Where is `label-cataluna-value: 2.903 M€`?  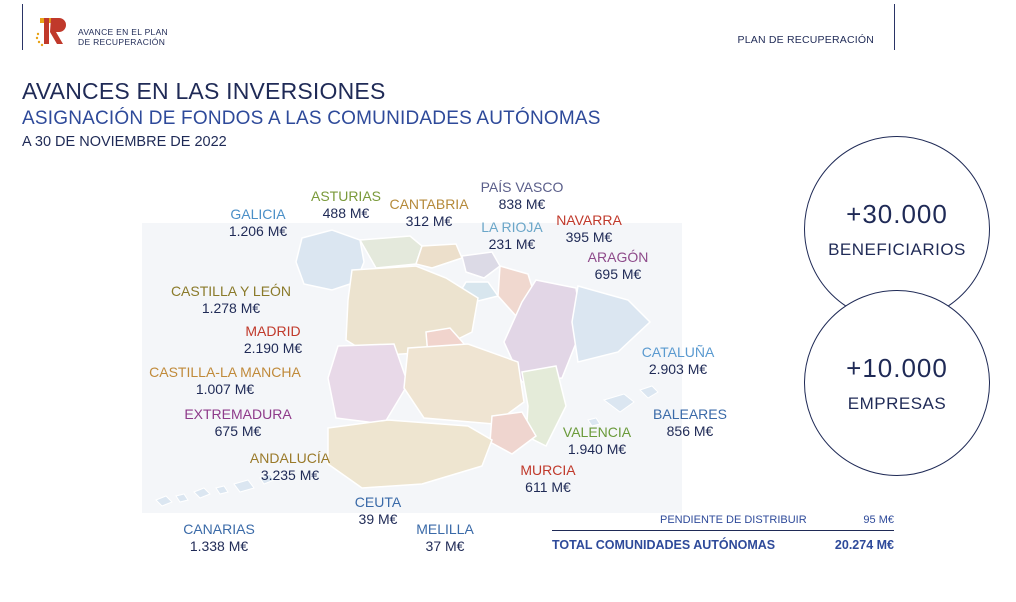 label-cataluna-value: 2.903 M€ is located at coordinates (678, 369).